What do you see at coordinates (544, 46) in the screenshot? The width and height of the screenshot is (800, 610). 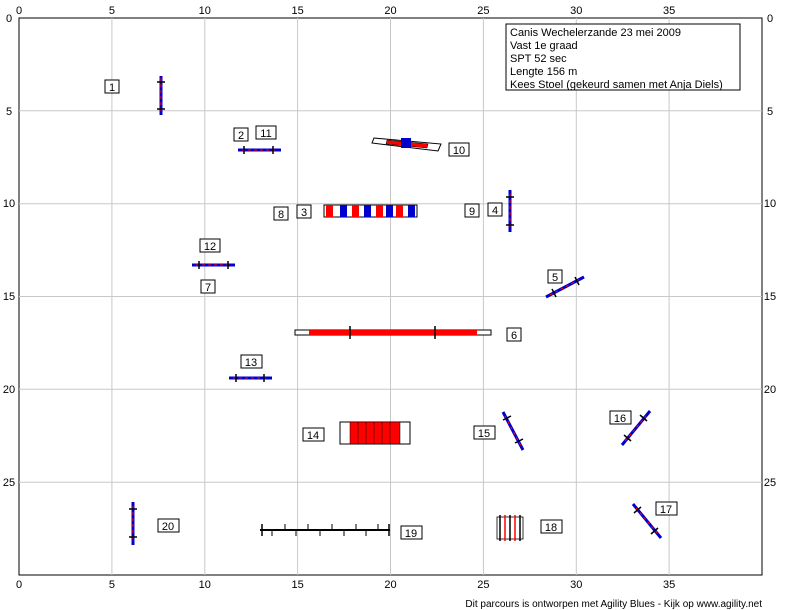 I see `course-class: Vast 1e graad` at bounding box center [544, 46].